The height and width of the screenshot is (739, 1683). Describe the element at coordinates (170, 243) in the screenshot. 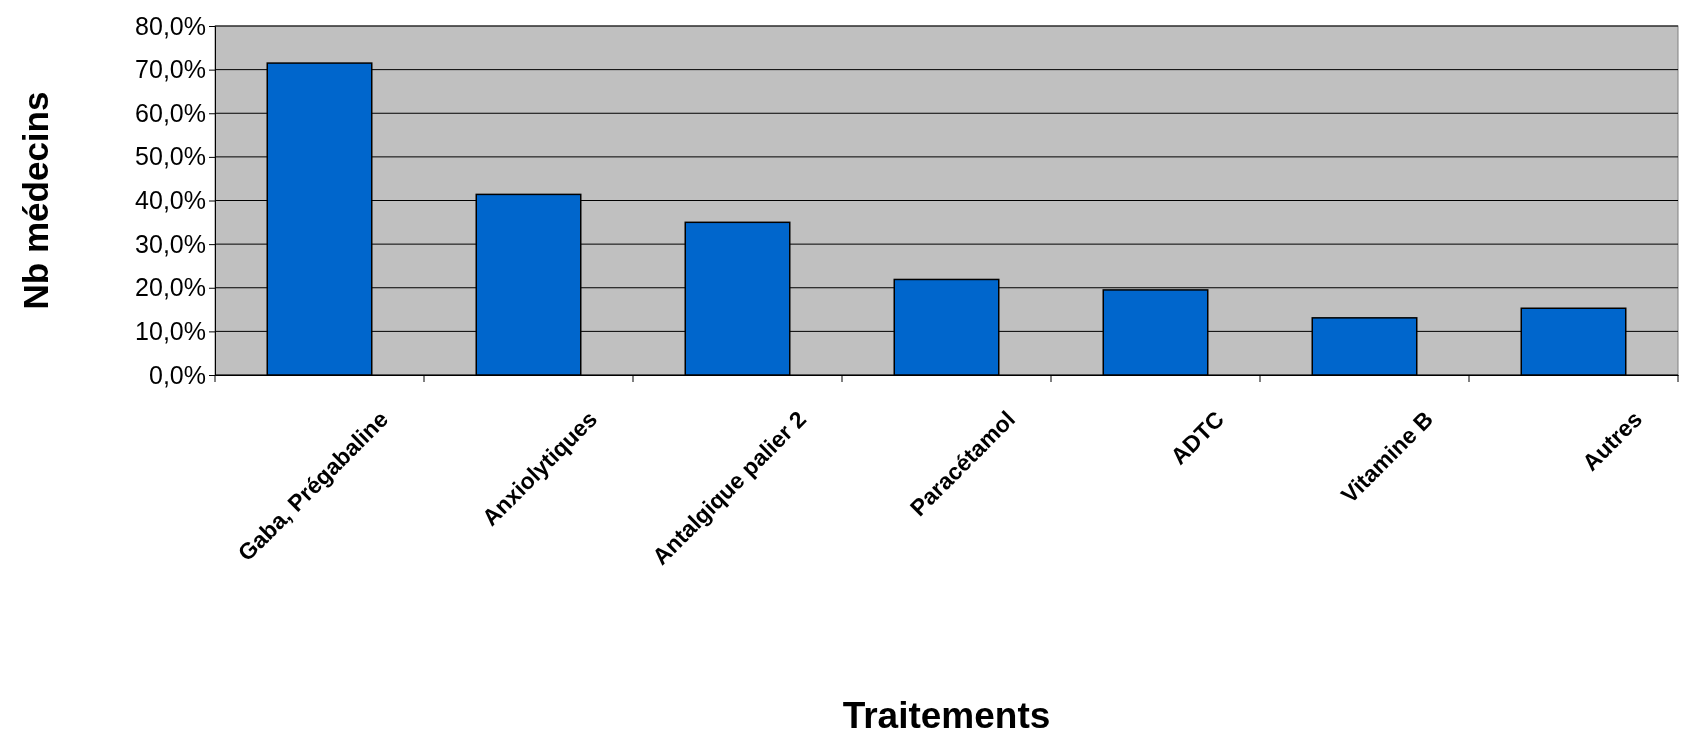

I see `y-tick-label: 30,0%` at that location.